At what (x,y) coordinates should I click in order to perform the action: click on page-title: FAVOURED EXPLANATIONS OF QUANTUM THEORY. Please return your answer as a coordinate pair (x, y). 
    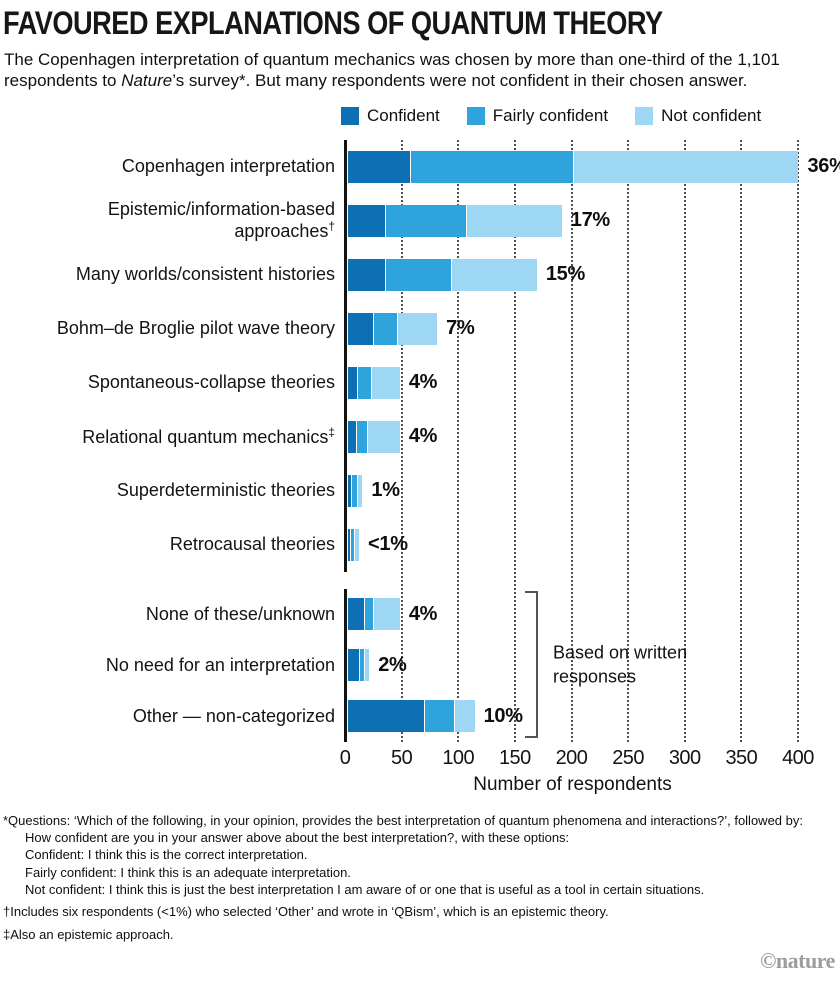
    Looking at the image, I should click on (333, 23).